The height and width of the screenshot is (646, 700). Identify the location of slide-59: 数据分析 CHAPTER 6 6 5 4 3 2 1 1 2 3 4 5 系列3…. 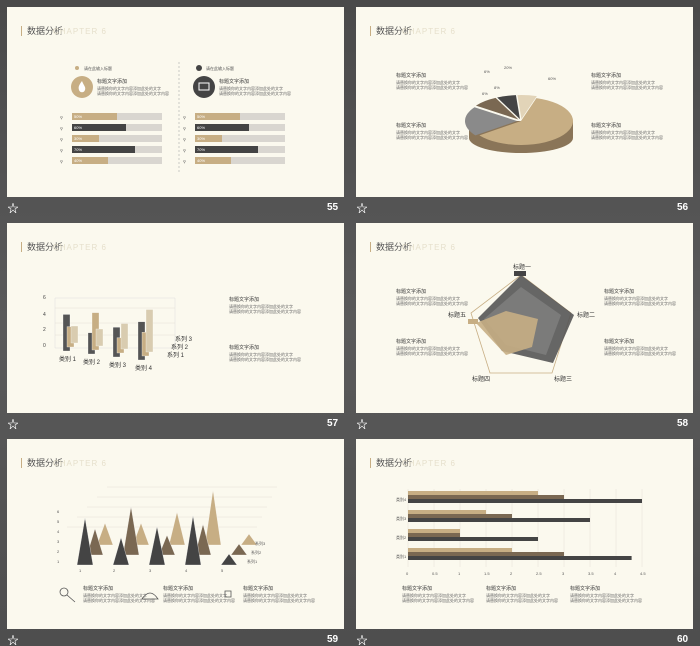
(175, 534).